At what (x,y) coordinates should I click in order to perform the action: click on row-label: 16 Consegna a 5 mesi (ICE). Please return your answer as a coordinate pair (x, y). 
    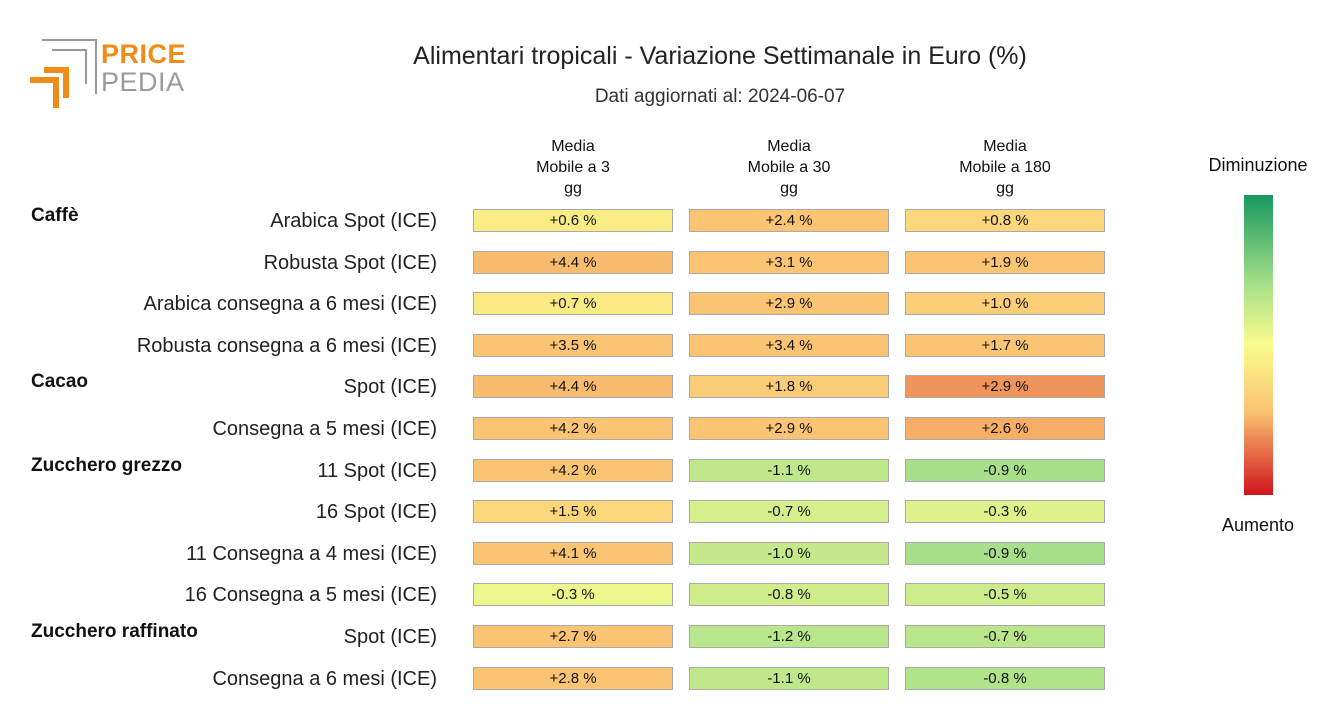
    Looking at the image, I should click on (310, 595).